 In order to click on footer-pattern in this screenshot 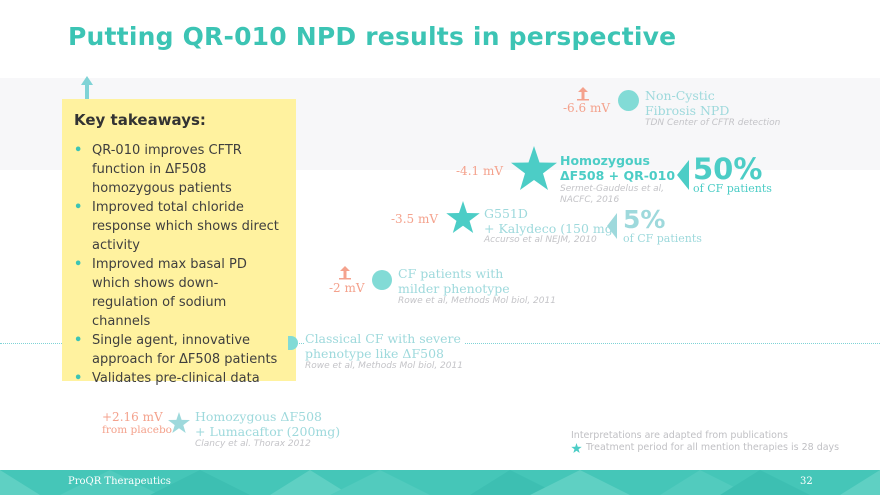, I will do `click(440, 482)`.